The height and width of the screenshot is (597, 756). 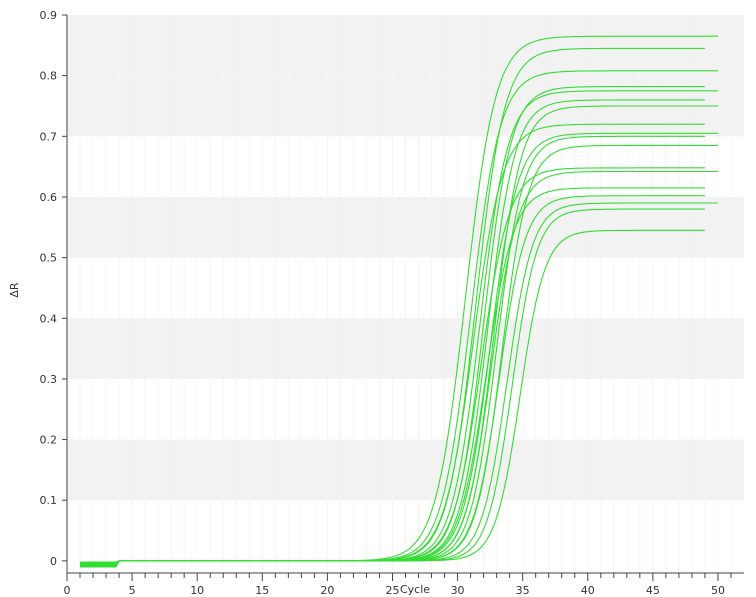 I want to click on x-tick-label: 50, so click(x=718, y=590).